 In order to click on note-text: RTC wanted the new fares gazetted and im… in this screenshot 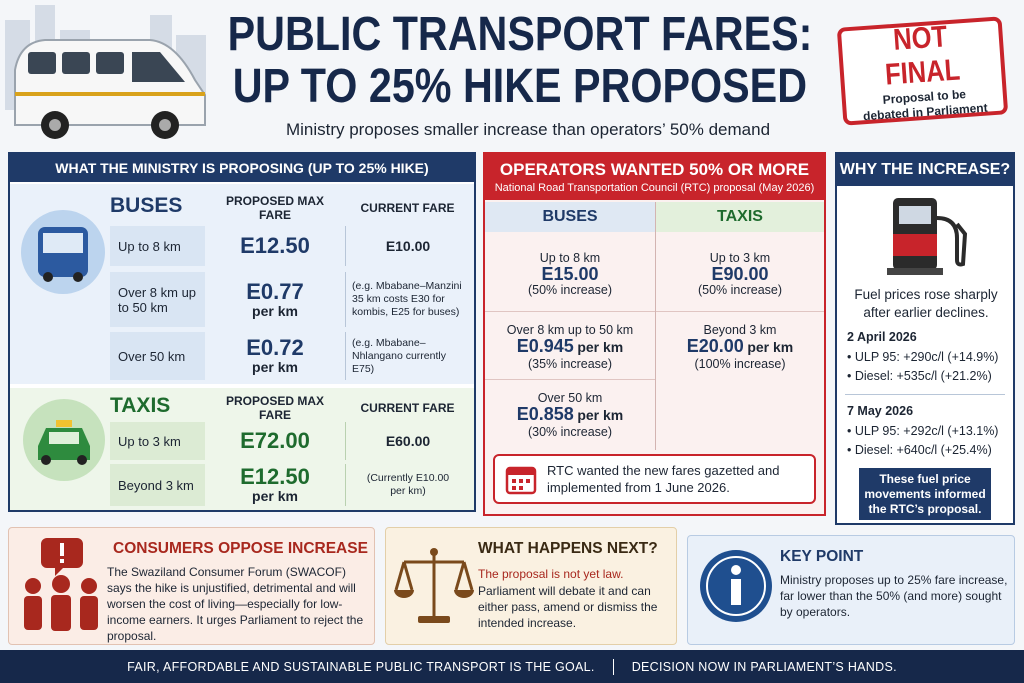, I will do `click(663, 479)`.